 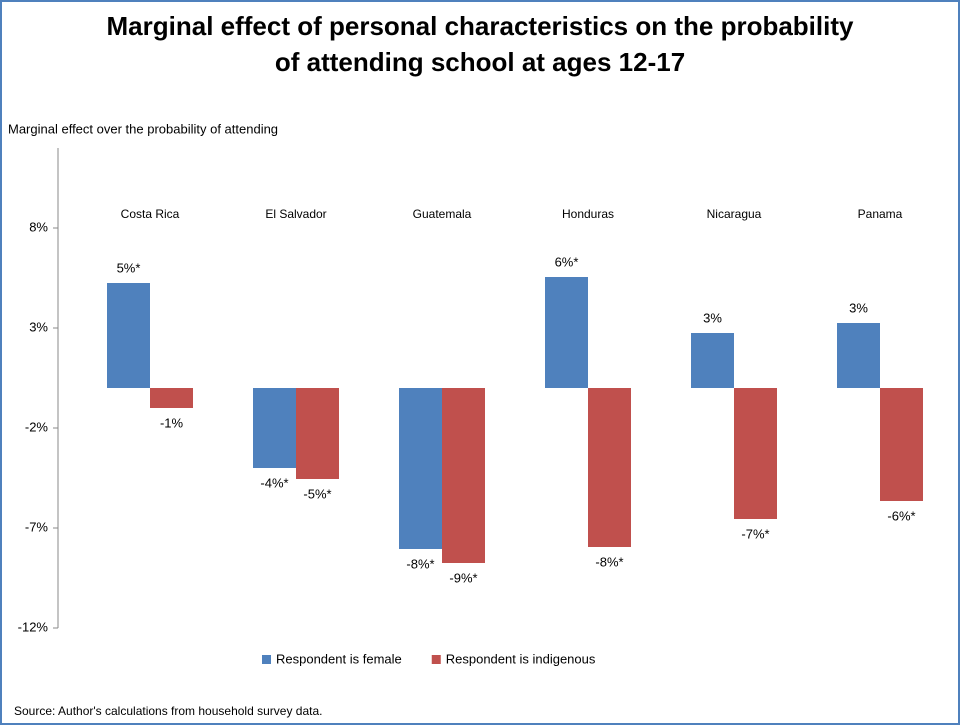 What do you see at coordinates (339, 658) in the screenshot?
I see `legend-label: Respondent is female` at bounding box center [339, 658].